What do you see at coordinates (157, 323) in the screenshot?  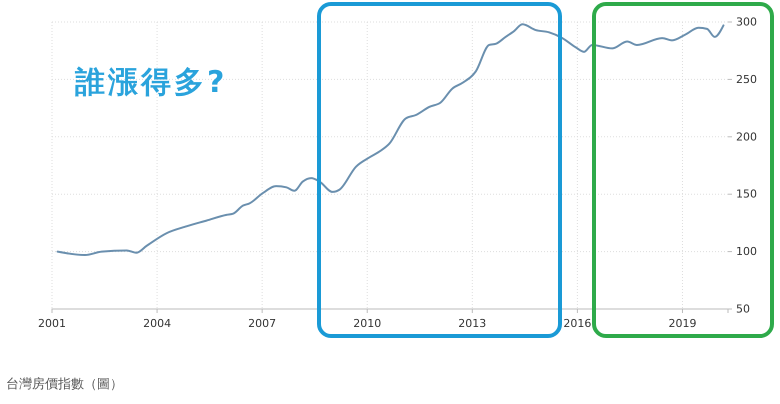 I see `x-tick-label: 2004` at bounding box center [157, 323].